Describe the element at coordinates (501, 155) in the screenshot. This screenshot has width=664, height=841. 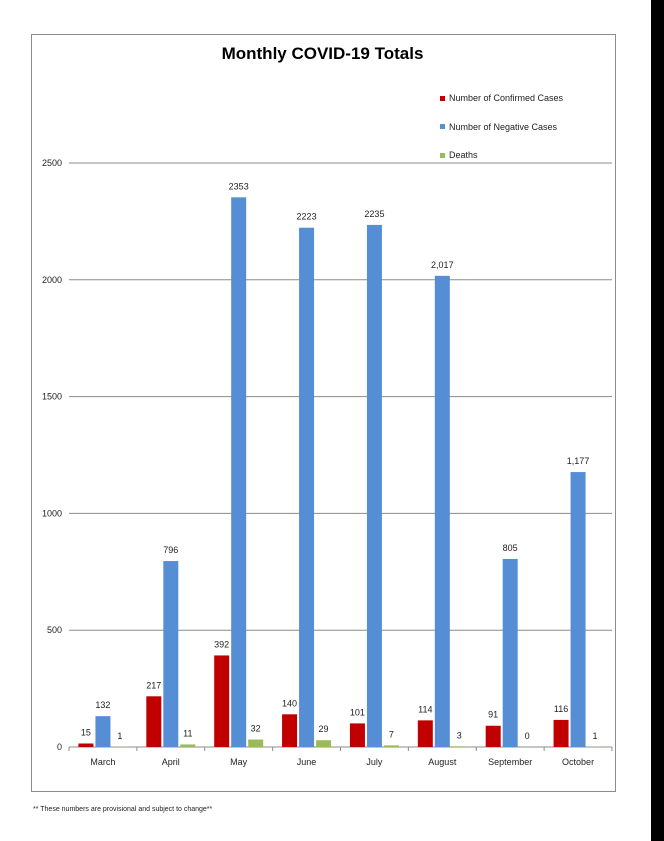
I see `legend-item-deaths: Deaths` at that location.